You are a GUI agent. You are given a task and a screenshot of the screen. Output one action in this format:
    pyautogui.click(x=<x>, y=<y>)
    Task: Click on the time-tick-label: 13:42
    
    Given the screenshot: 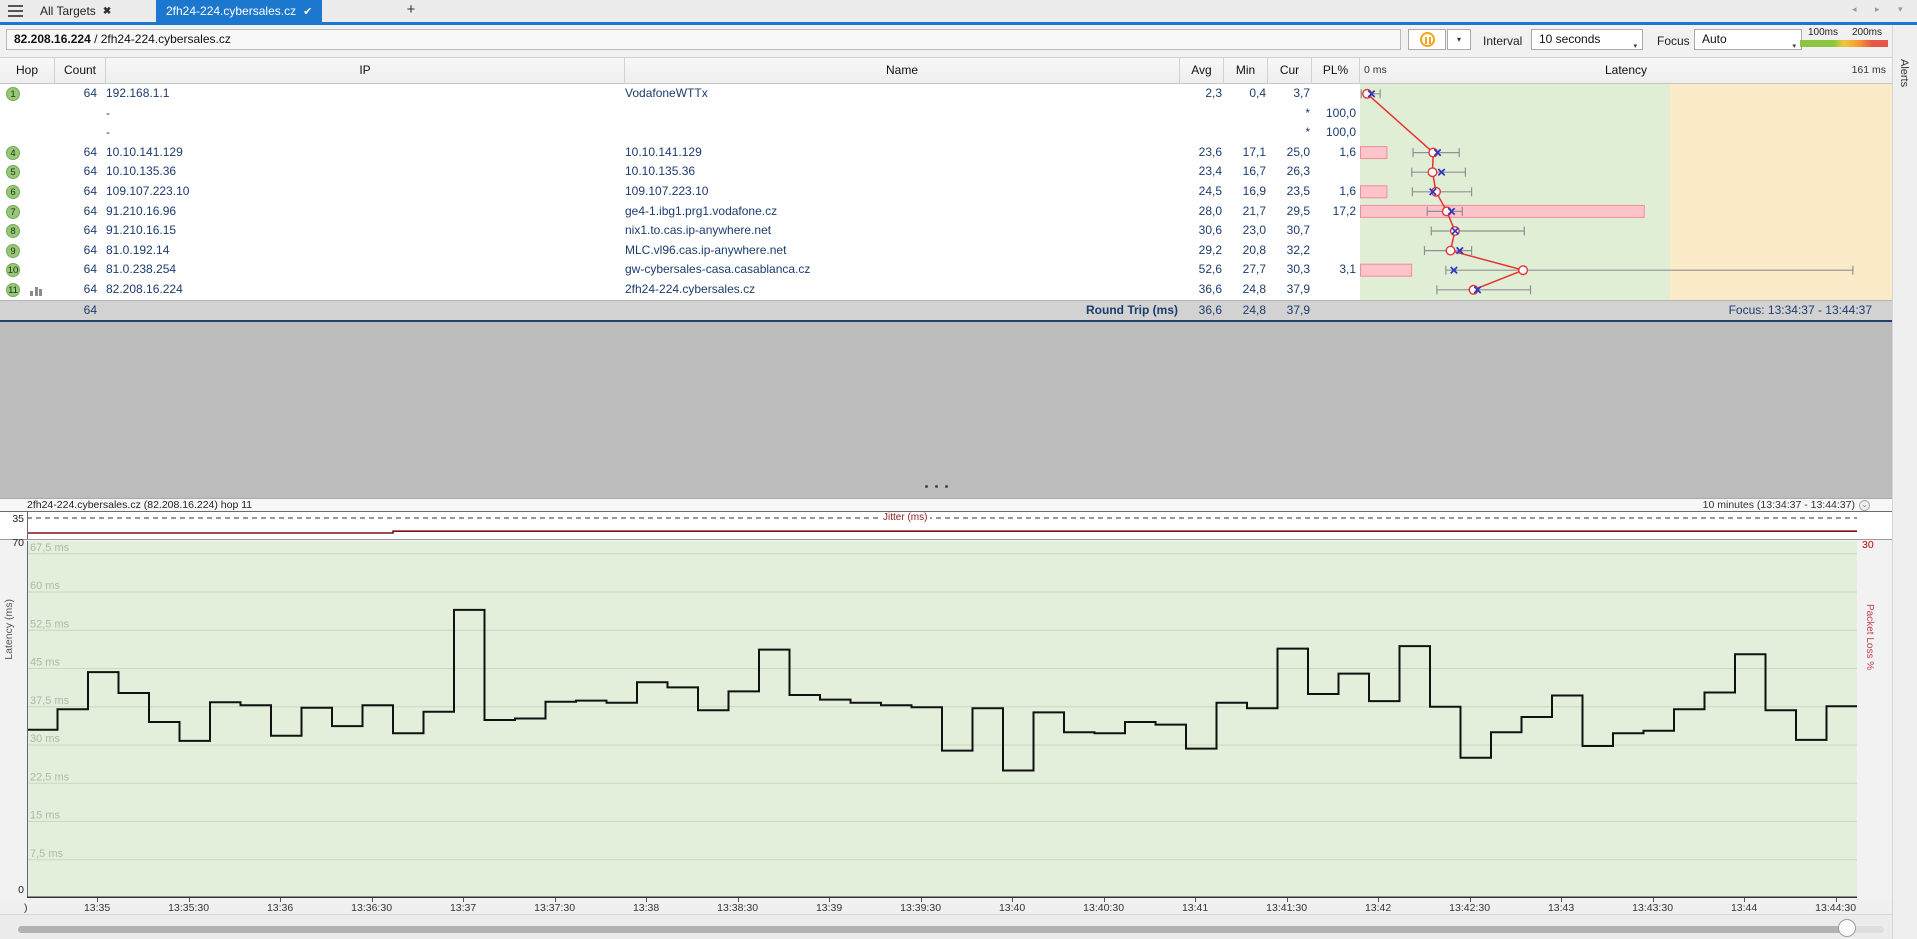 What is the action you would take?
    pyautogui.click(x=1378, y=908)
    